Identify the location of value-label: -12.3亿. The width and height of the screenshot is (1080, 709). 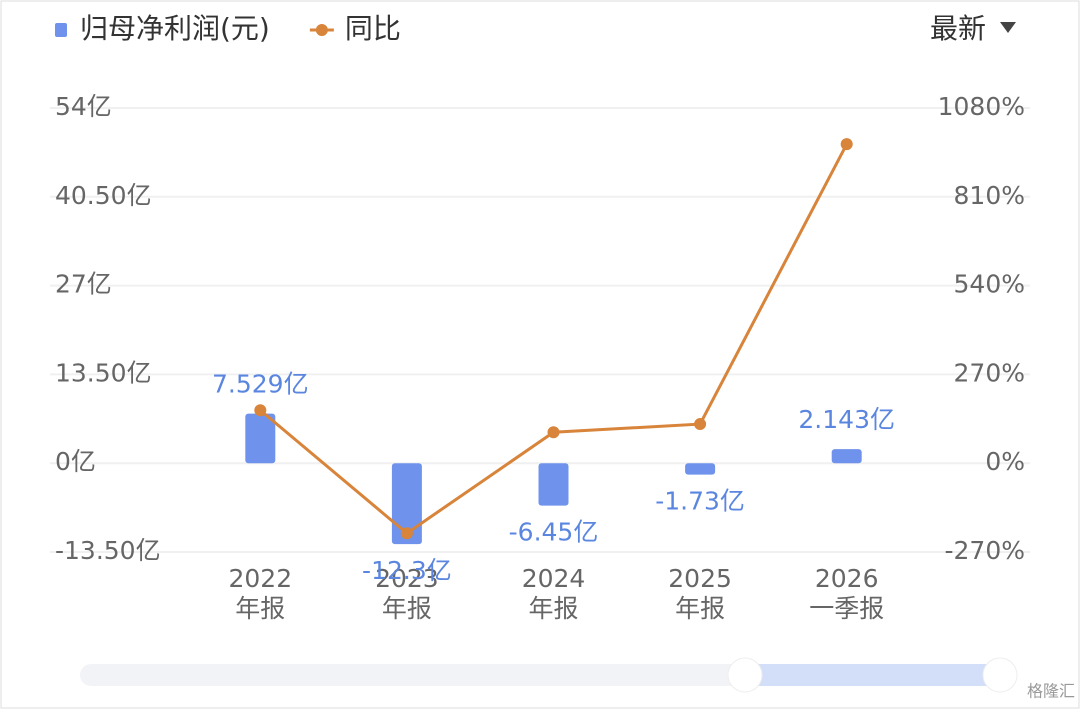
(407, 570).